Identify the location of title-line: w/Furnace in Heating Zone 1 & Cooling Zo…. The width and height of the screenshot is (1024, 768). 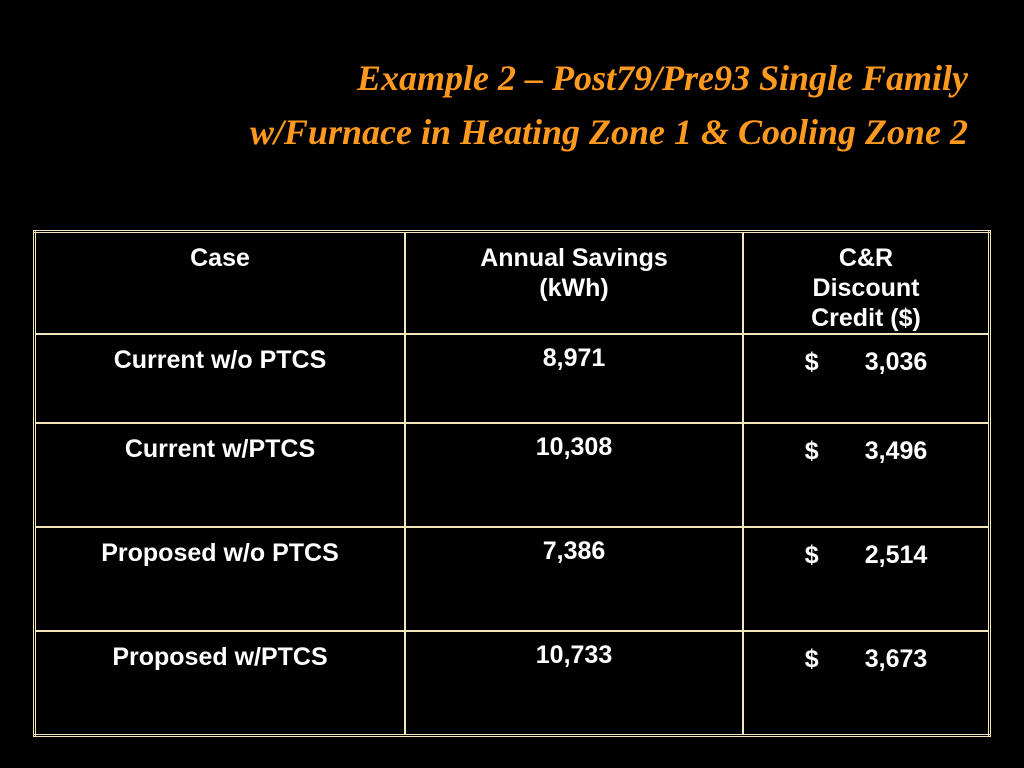
(608, 132).